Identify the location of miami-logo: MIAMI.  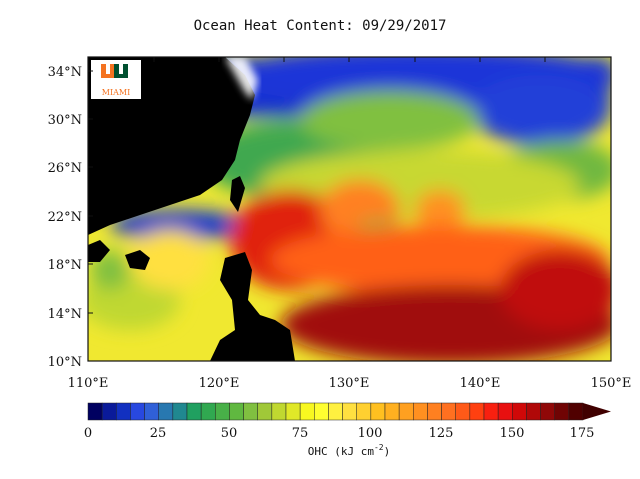
(116, 79).